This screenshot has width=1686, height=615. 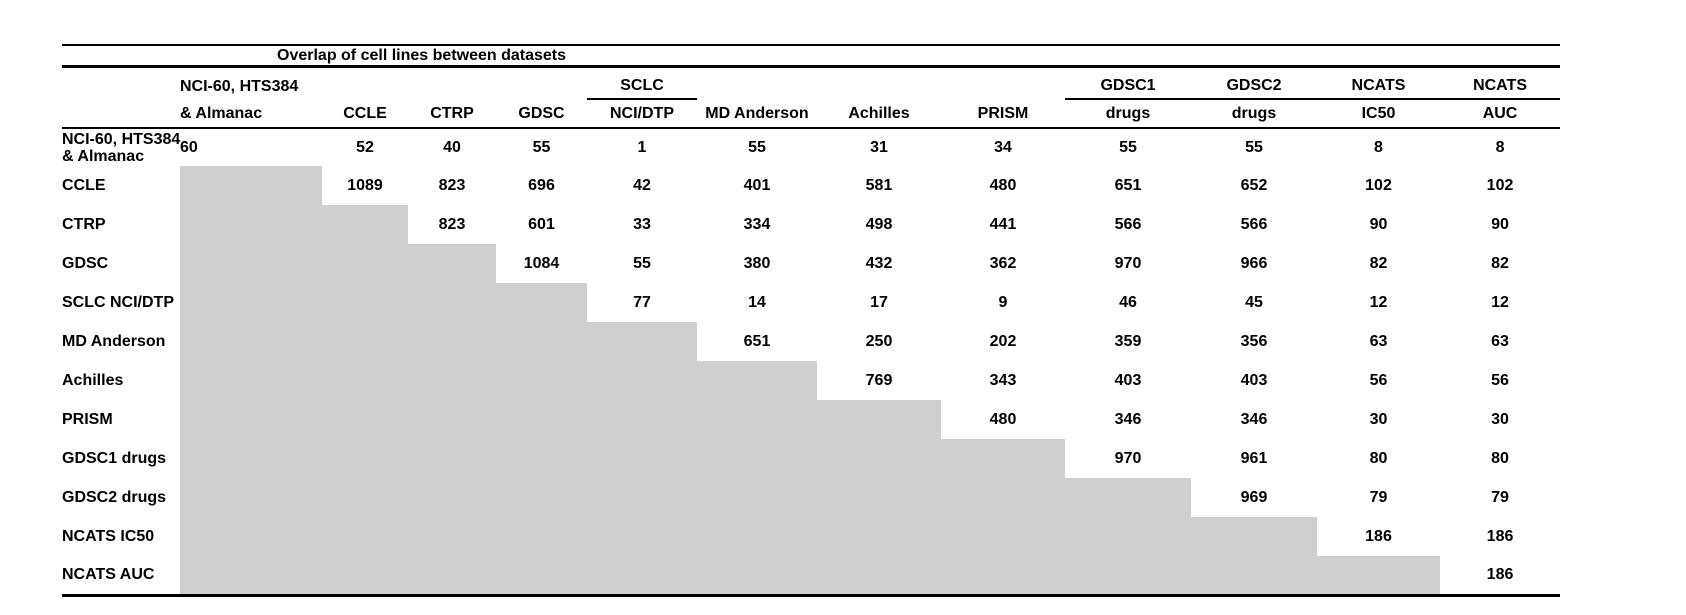 I want to click on column-header-ncats-auc: AUC, so click(x=1500, y=114).